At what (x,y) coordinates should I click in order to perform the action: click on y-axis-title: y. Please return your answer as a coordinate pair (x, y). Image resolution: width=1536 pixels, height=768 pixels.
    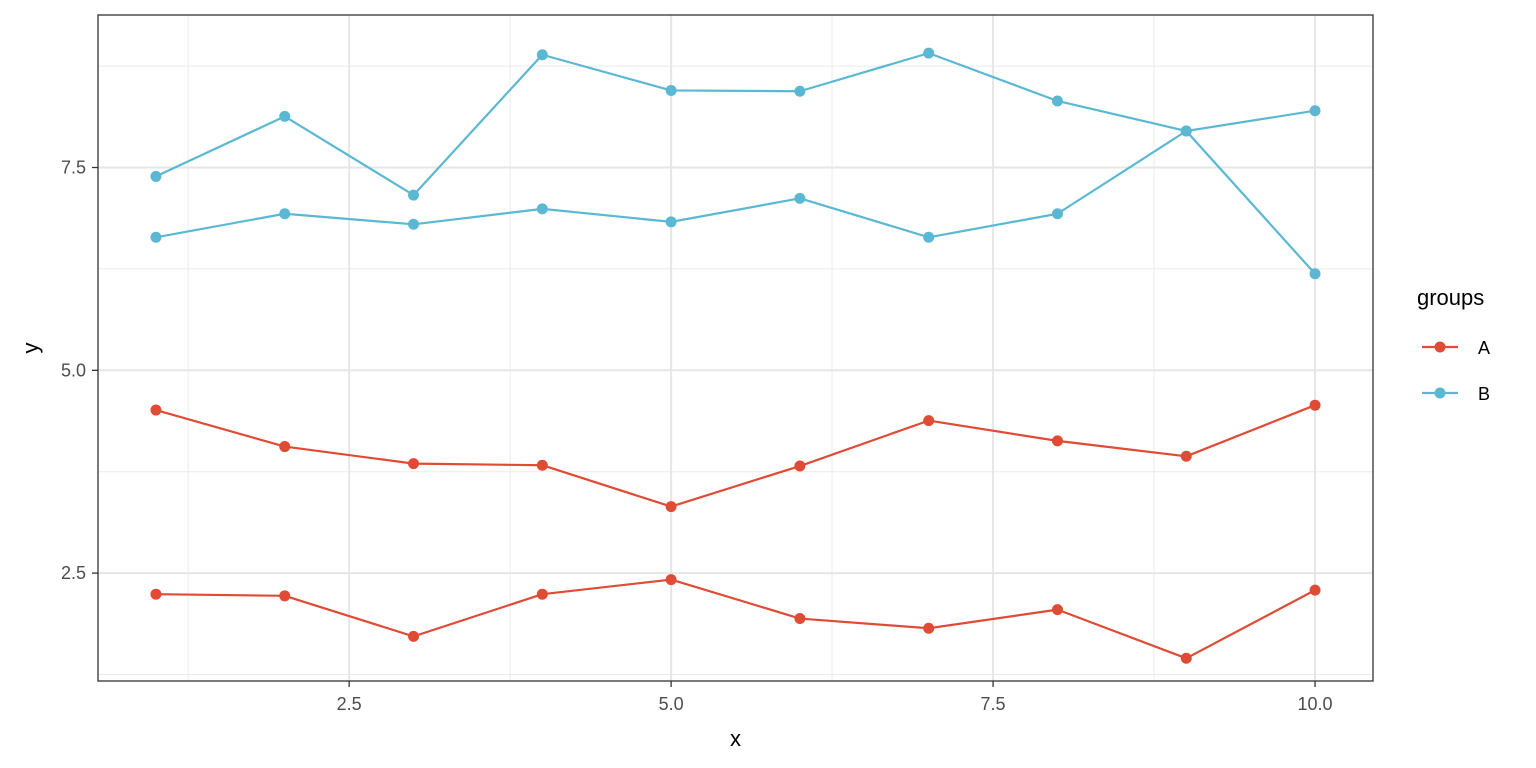
    Looking at the image, I should click on (30, 348).